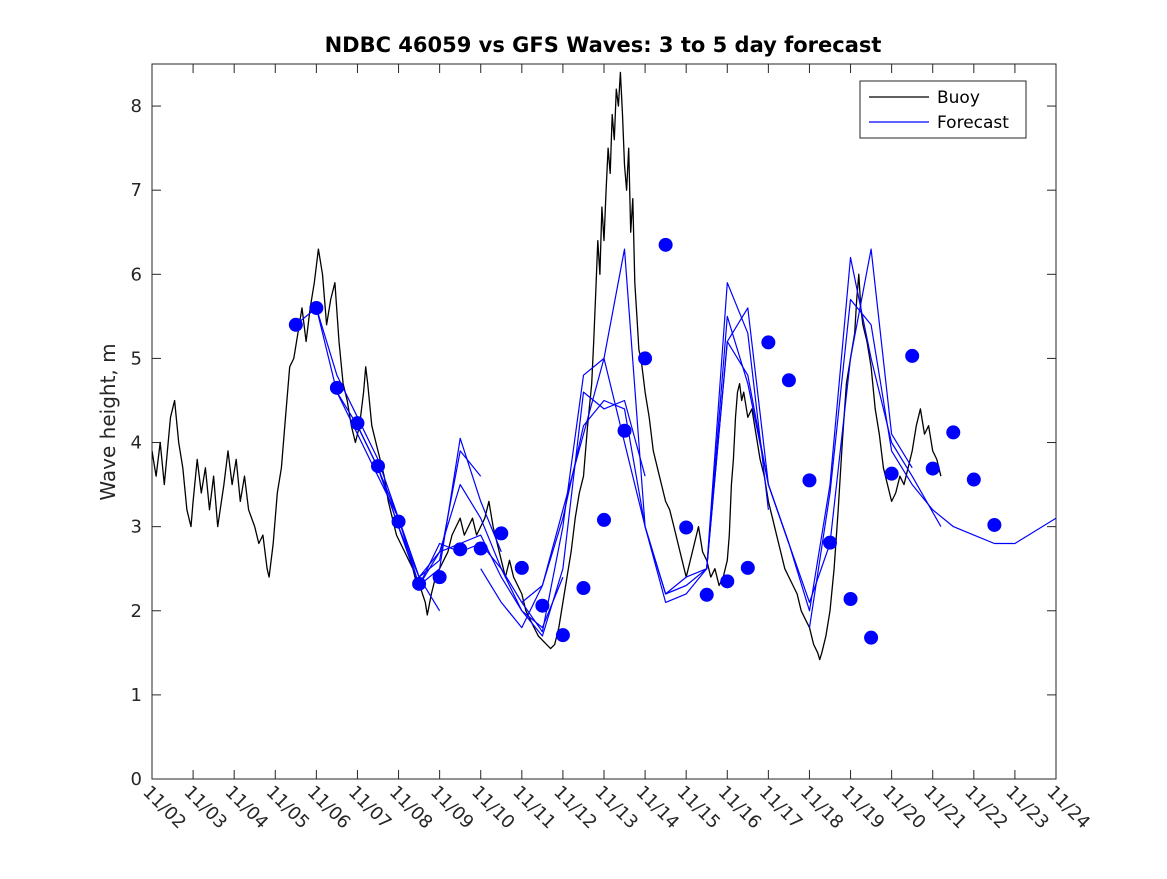 This screenshot has width=1167, height=879. Describe the element at coordinates (740, 808) in the screenshot. I see `x-tick-label: 11/16` at that location.